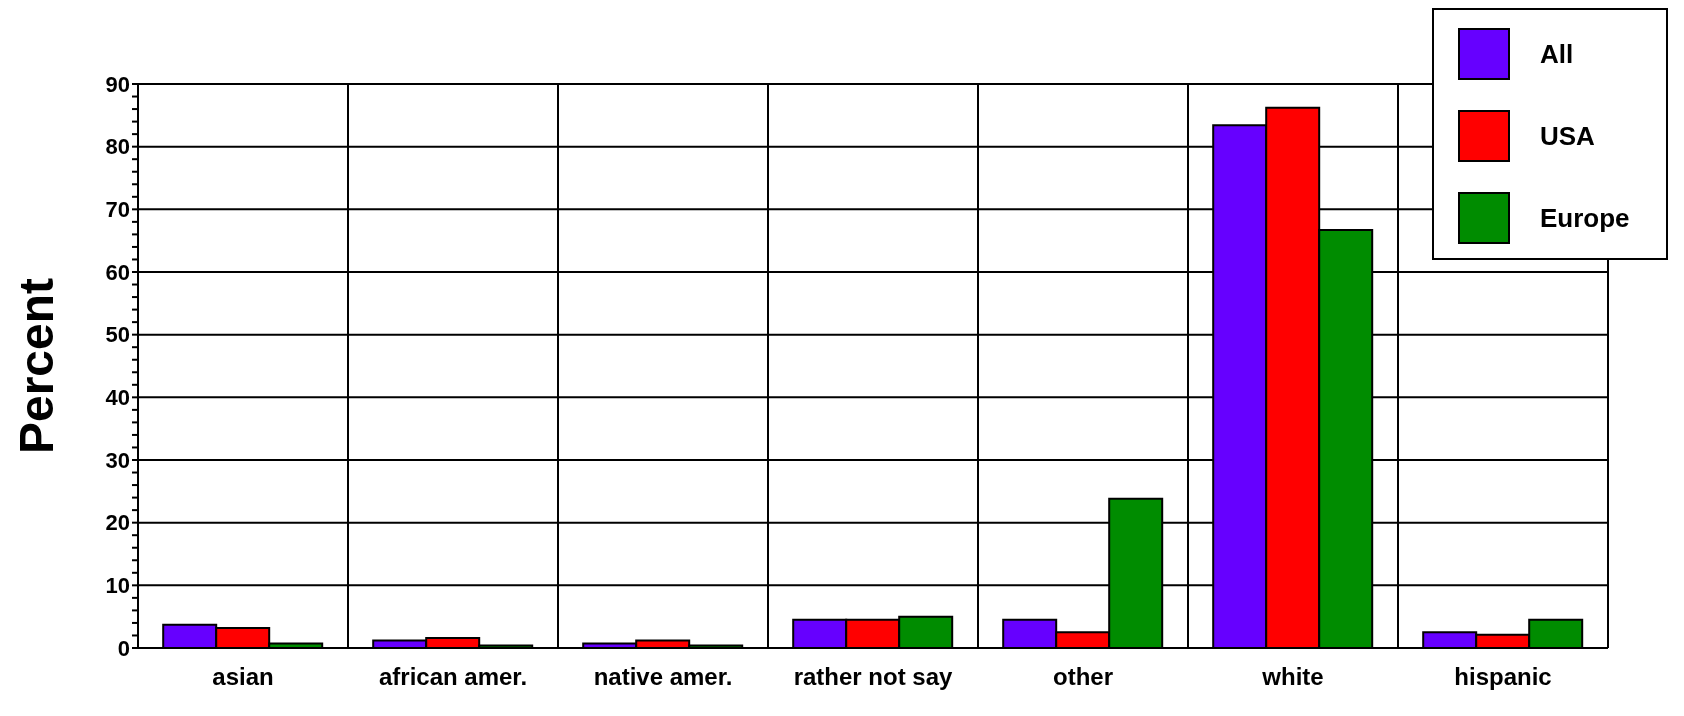 This screenshot has width=1684, height=716. I want to click on x-tick-label: other, so click(1083, 677).